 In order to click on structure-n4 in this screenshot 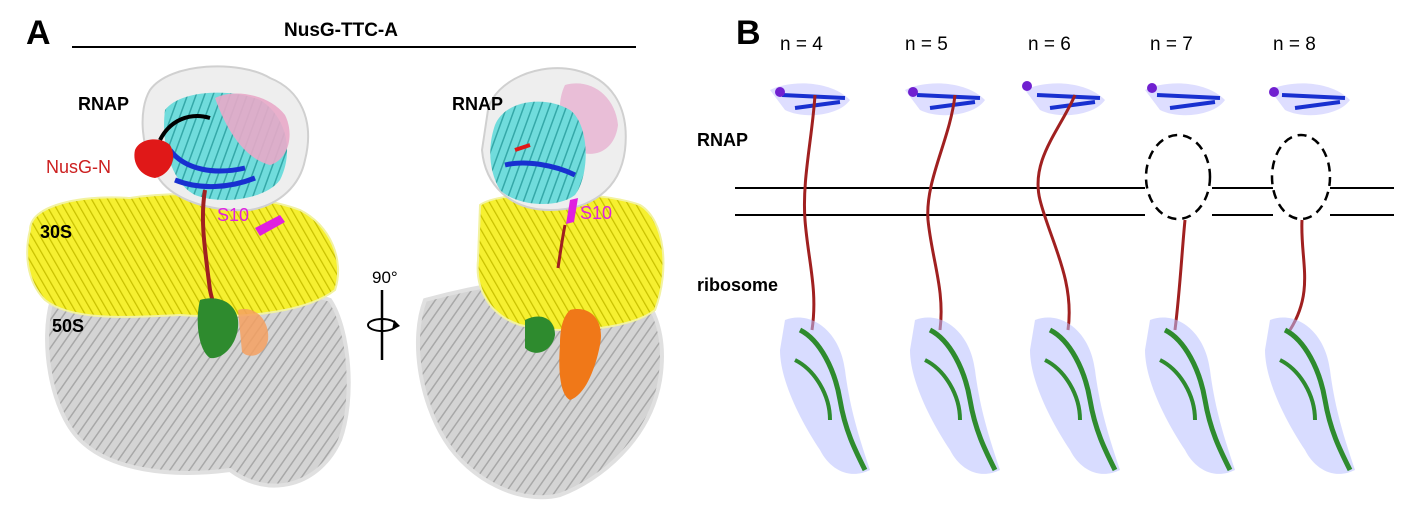, I will do `click(820, 278)`.